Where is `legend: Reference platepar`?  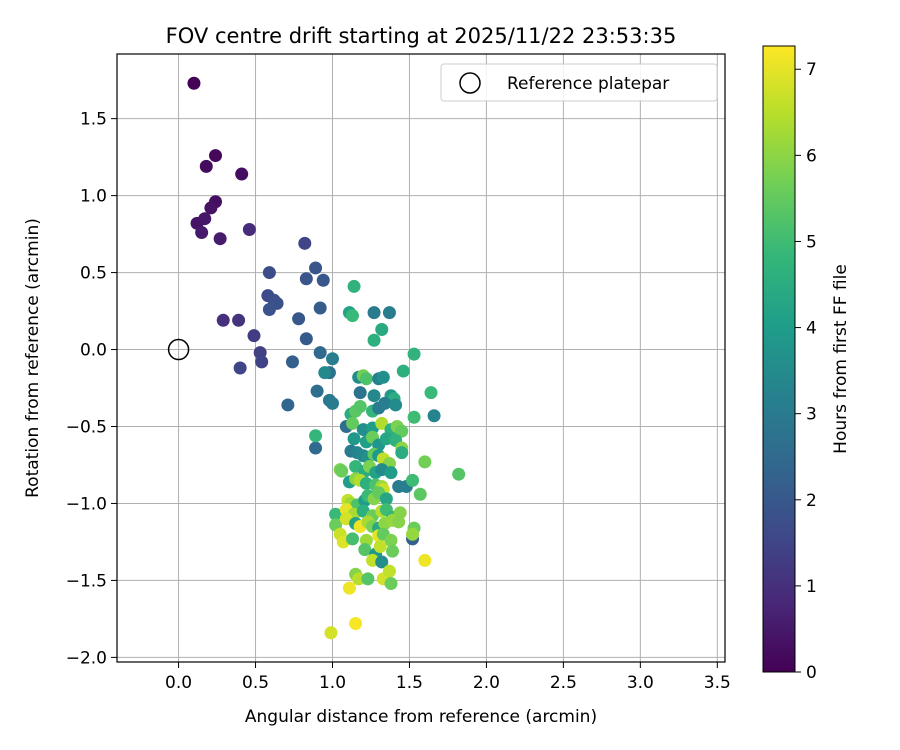
legend: Reference platepar is located at coordinates (579, 82).